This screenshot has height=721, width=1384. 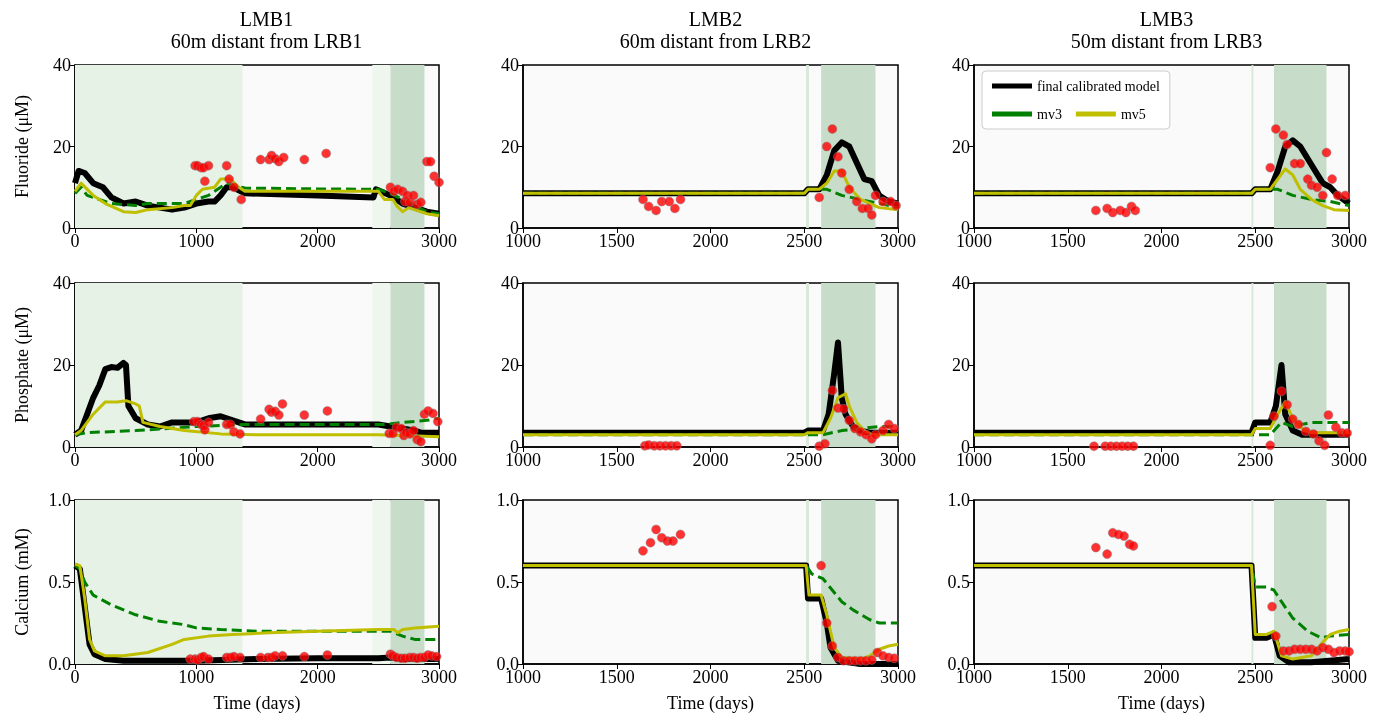 What do you see at coordinates (1166, 19) in the screenshot?
I see `chart-title: LMB3` at bounding box center [1166, 19].